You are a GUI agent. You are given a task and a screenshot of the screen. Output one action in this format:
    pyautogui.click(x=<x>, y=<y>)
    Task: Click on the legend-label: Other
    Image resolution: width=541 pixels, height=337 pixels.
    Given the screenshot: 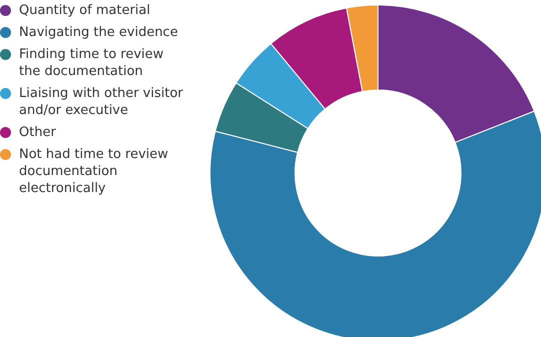 What is the action you would take?
    pyautogui.click(x=37, y=132)
    